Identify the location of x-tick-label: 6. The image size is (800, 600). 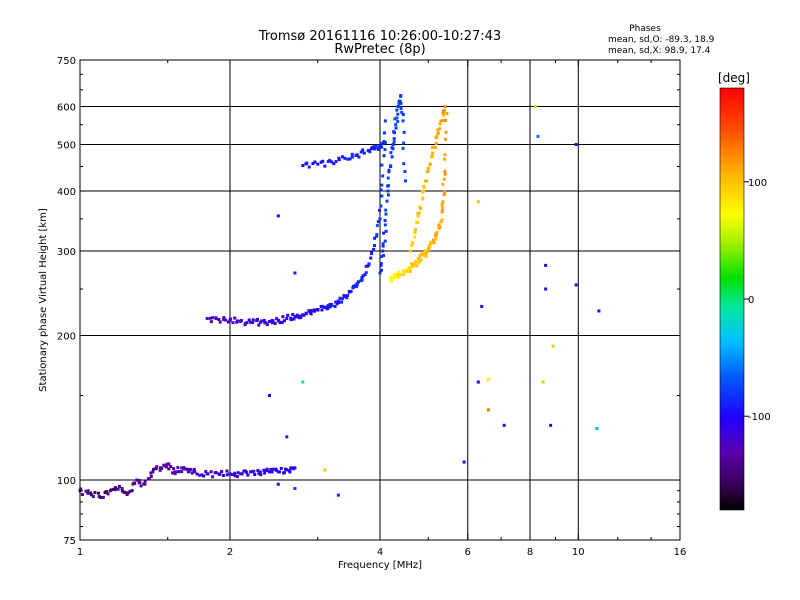
(468, 552).